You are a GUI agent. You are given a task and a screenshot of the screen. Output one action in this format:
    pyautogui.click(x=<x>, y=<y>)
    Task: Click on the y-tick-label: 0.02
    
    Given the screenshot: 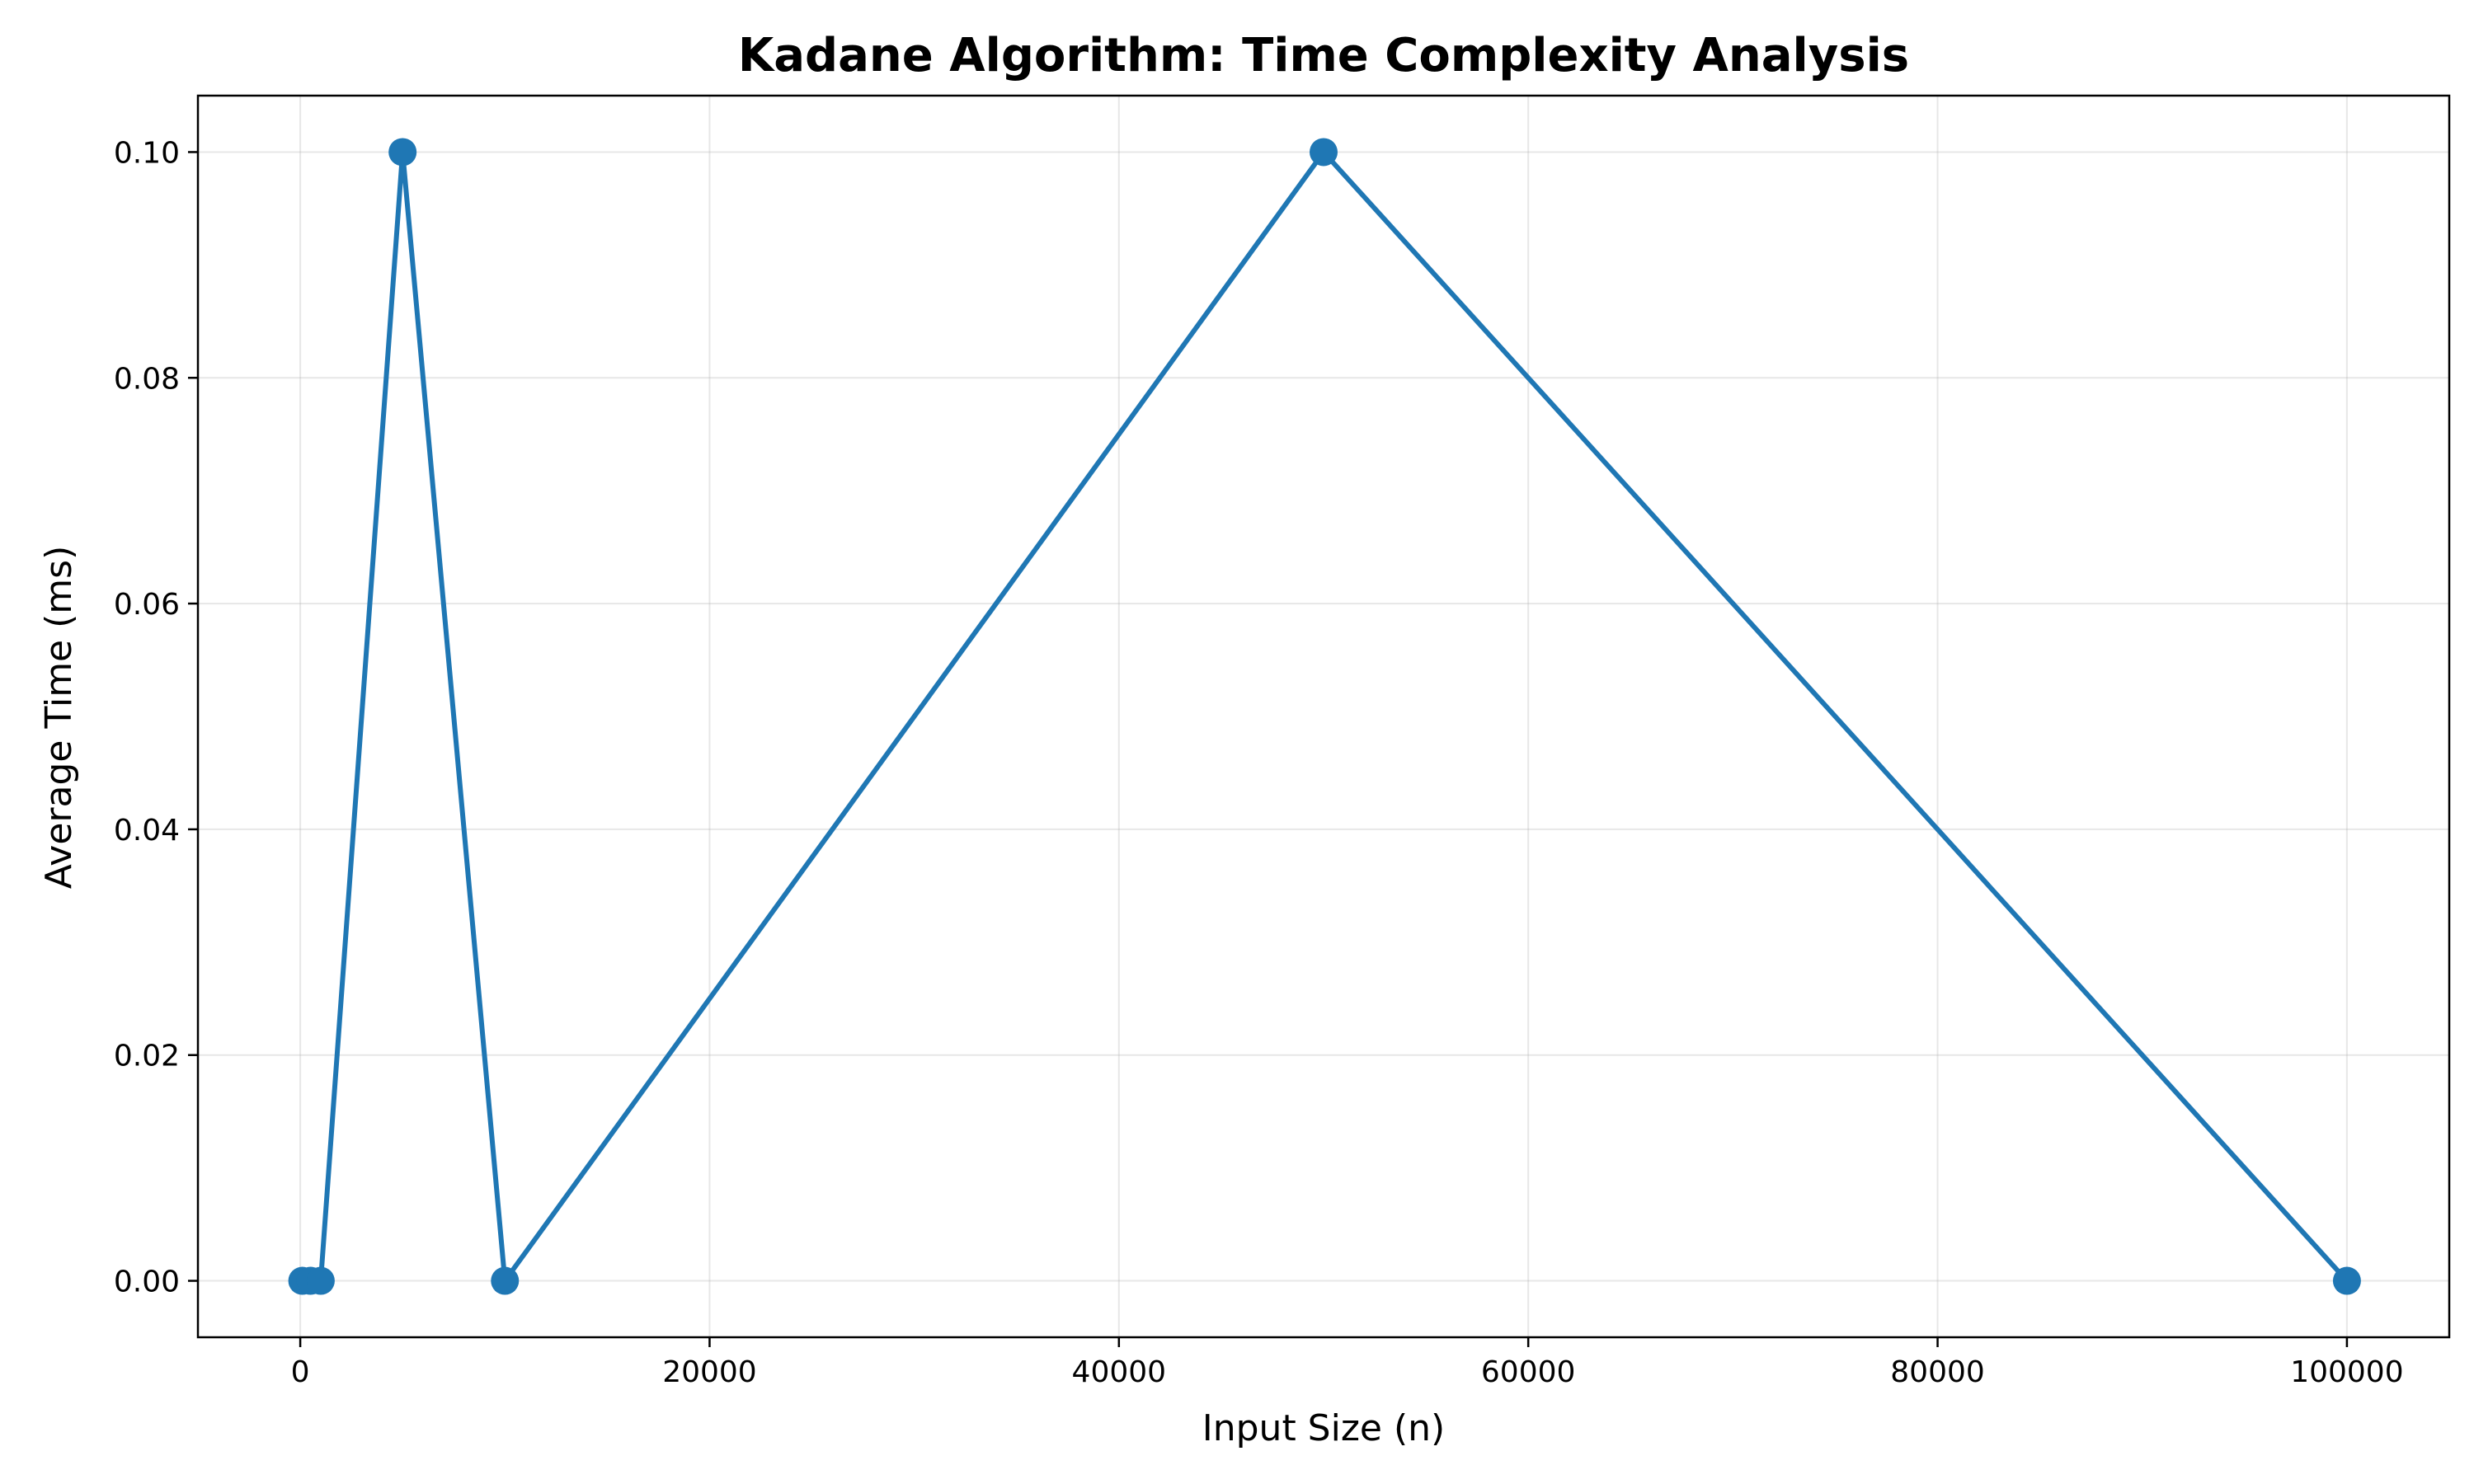 What is the action you would take?
    pyautogui.click(x=147, y=1056)
    